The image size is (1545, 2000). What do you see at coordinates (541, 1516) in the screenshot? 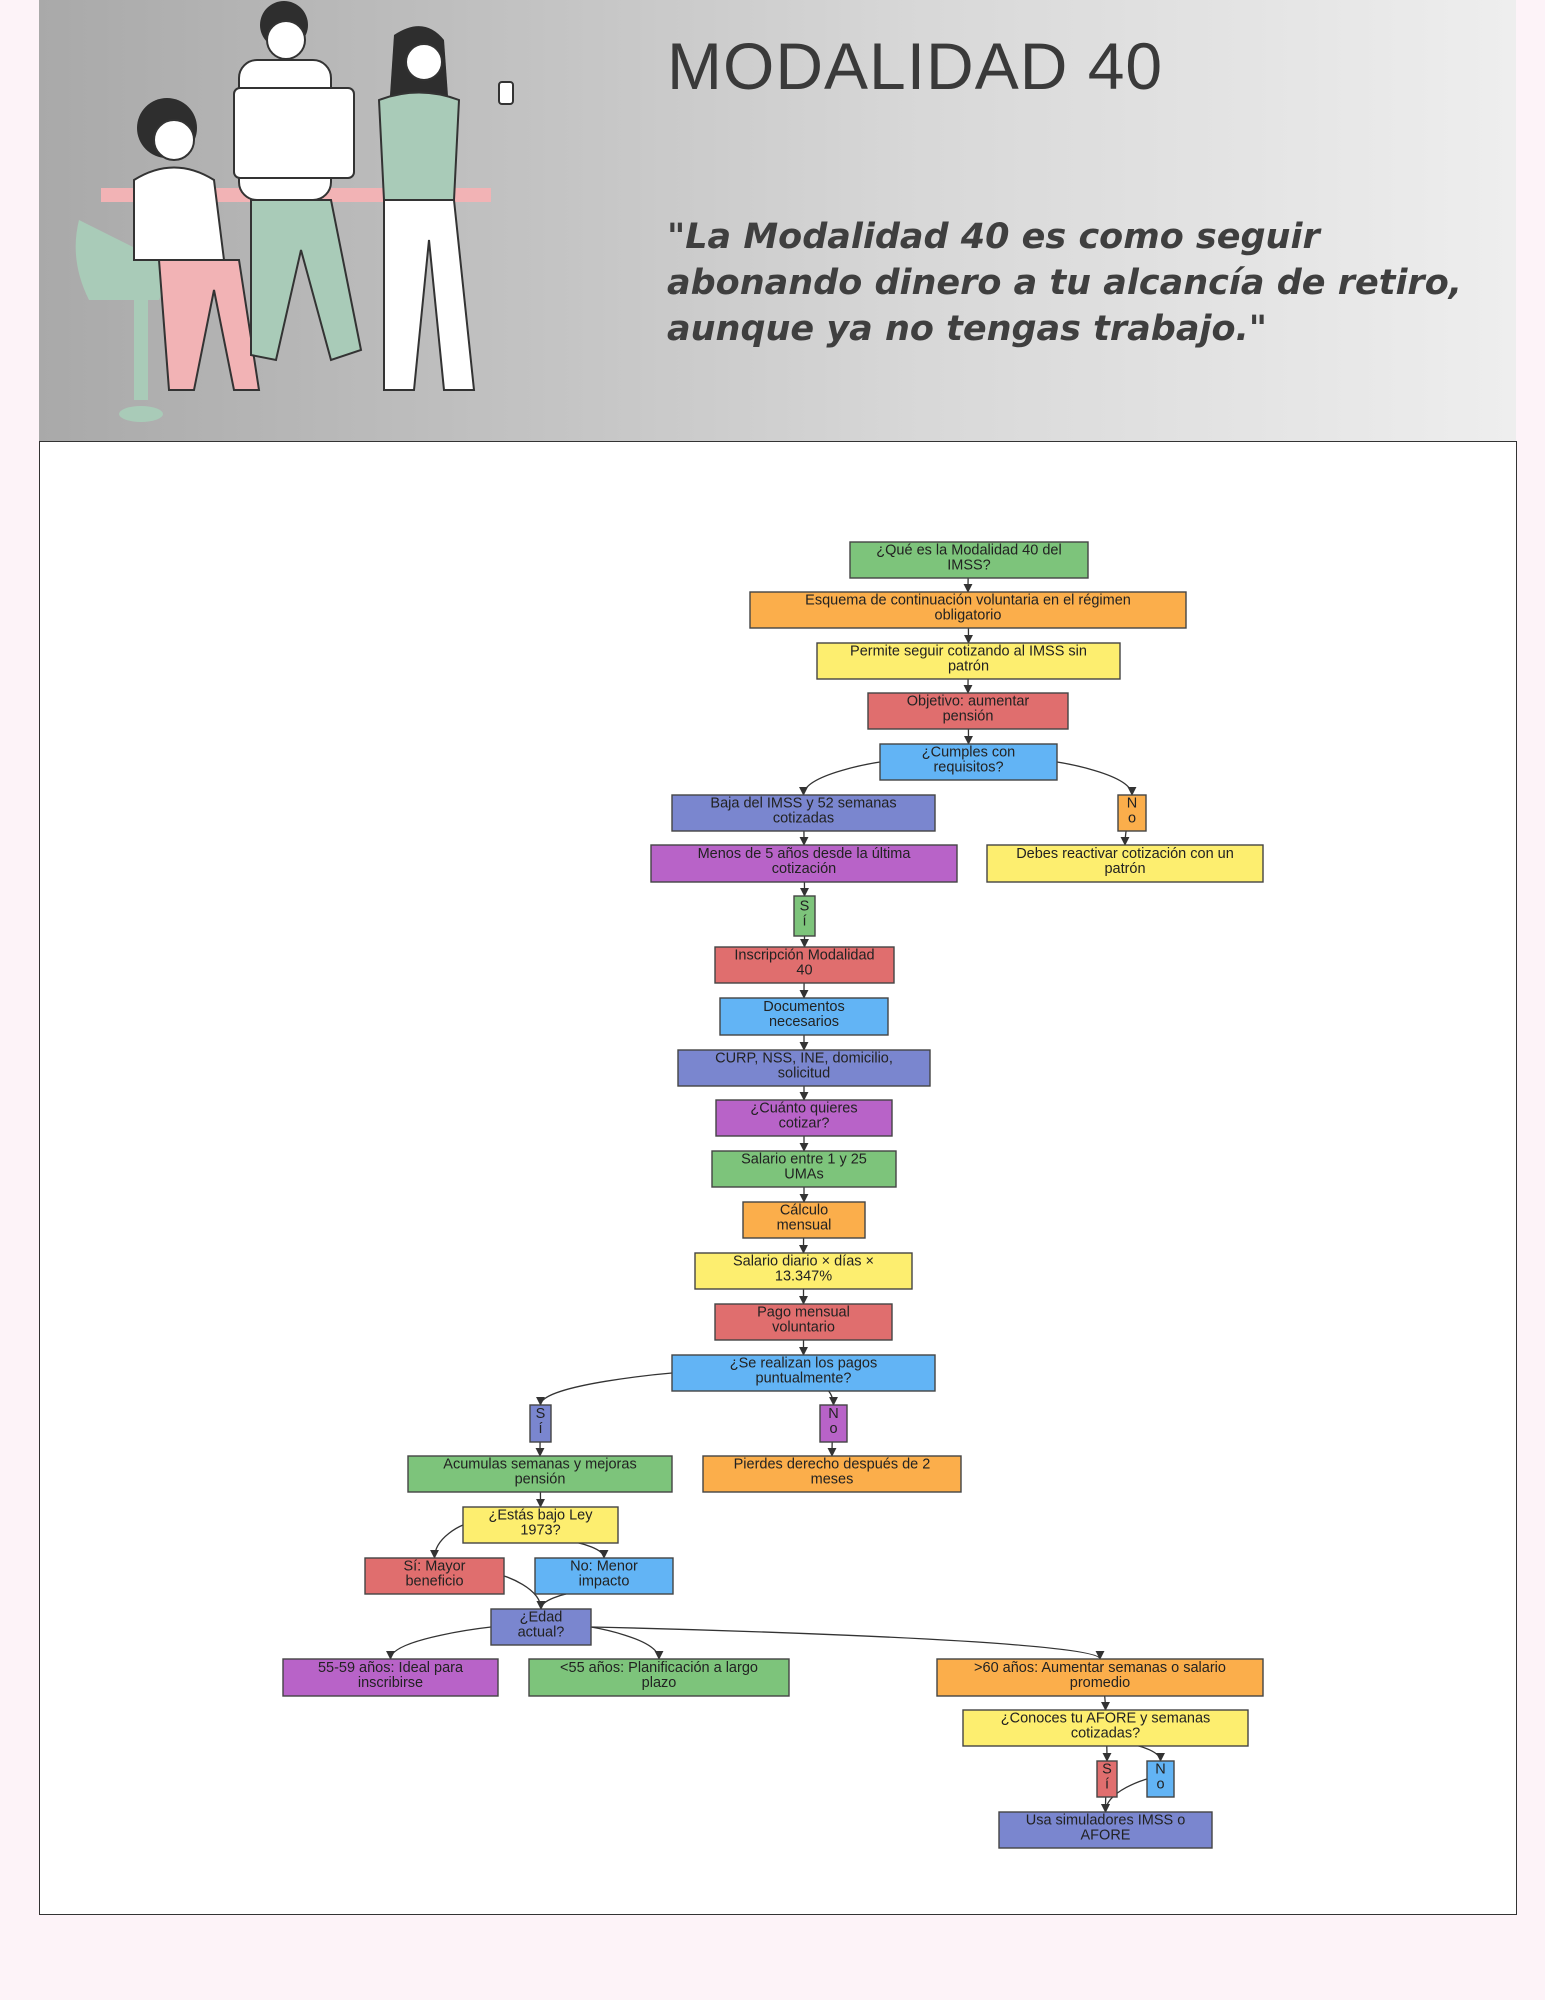
I see `flow-node-label: ¿Estás bajo Ley` at bounding box center [541, 1516].